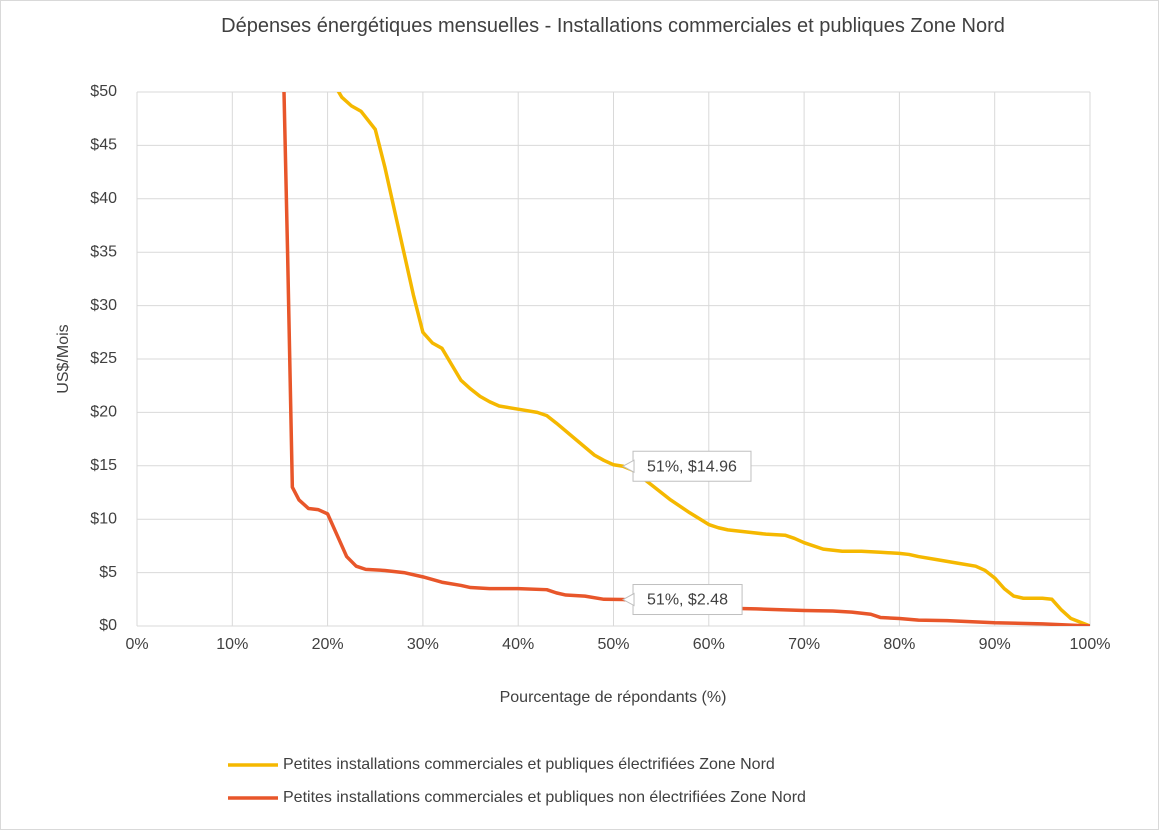  What do you see at coordinates (328, 644) in the screenshot?
I see `x-tick-label: 20%` at bounding box center [328, 644].